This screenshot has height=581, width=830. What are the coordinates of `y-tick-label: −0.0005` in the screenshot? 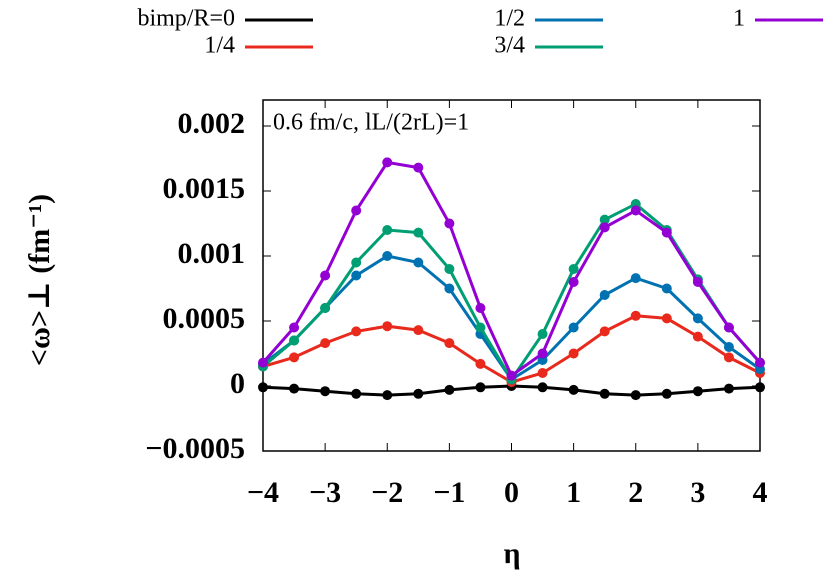 It's located at (195, 448).